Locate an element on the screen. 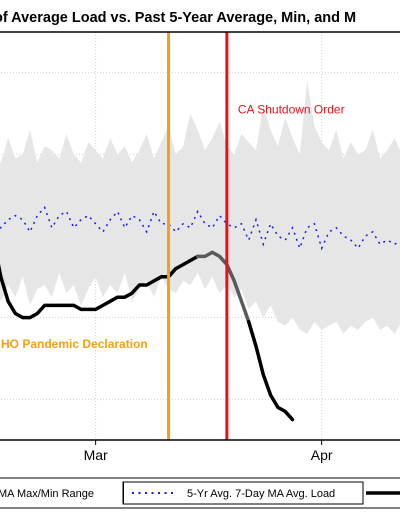 This screenshot has width=400, height=516. legend-label-range: MA Max/Min Range is located at coordinates (47, 494).